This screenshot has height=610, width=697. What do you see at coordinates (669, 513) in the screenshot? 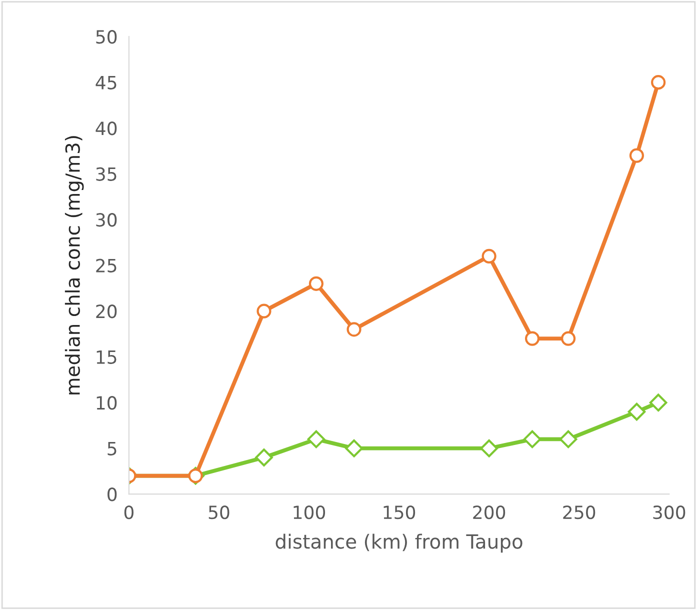
I see `x-tick-label: 300` at bounding box center [669, 513].